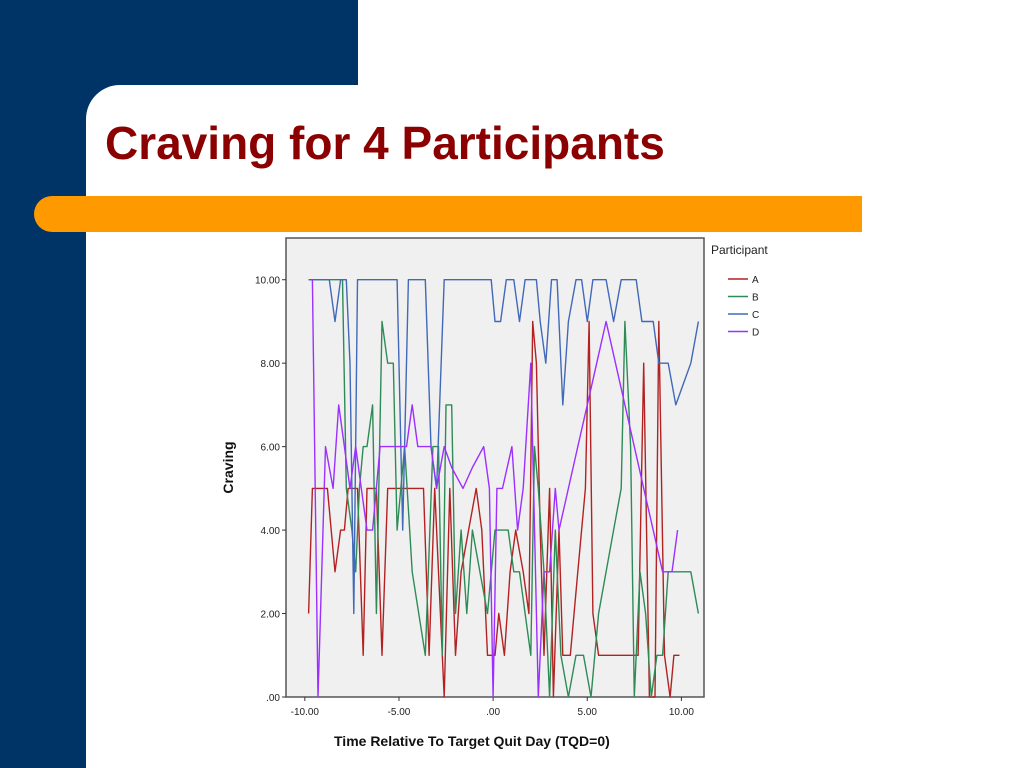 The image size is (1024, 768). I want to click on y-tick-label: .00, so click(273, 698).